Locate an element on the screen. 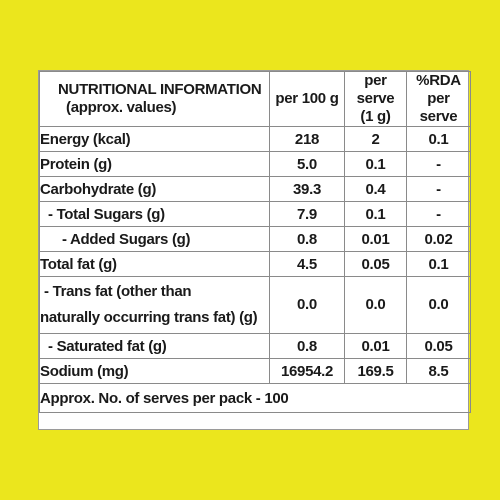 This screenshot has width=500, height=500. table-row-sodium: Sodium (mg) 16954.2 169.5 8.5 is located at coordinates (255, 371).